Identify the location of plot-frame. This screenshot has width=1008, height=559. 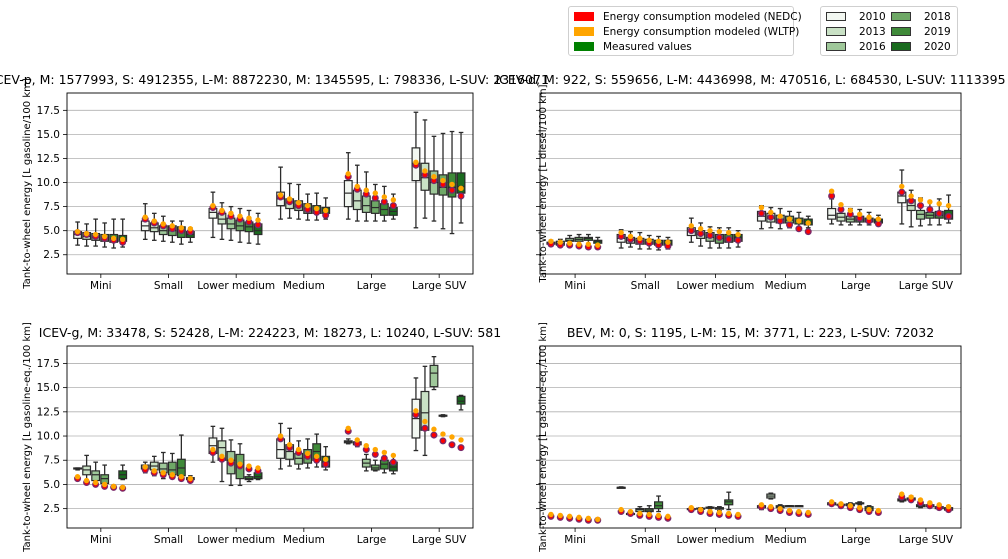
(270, 183).